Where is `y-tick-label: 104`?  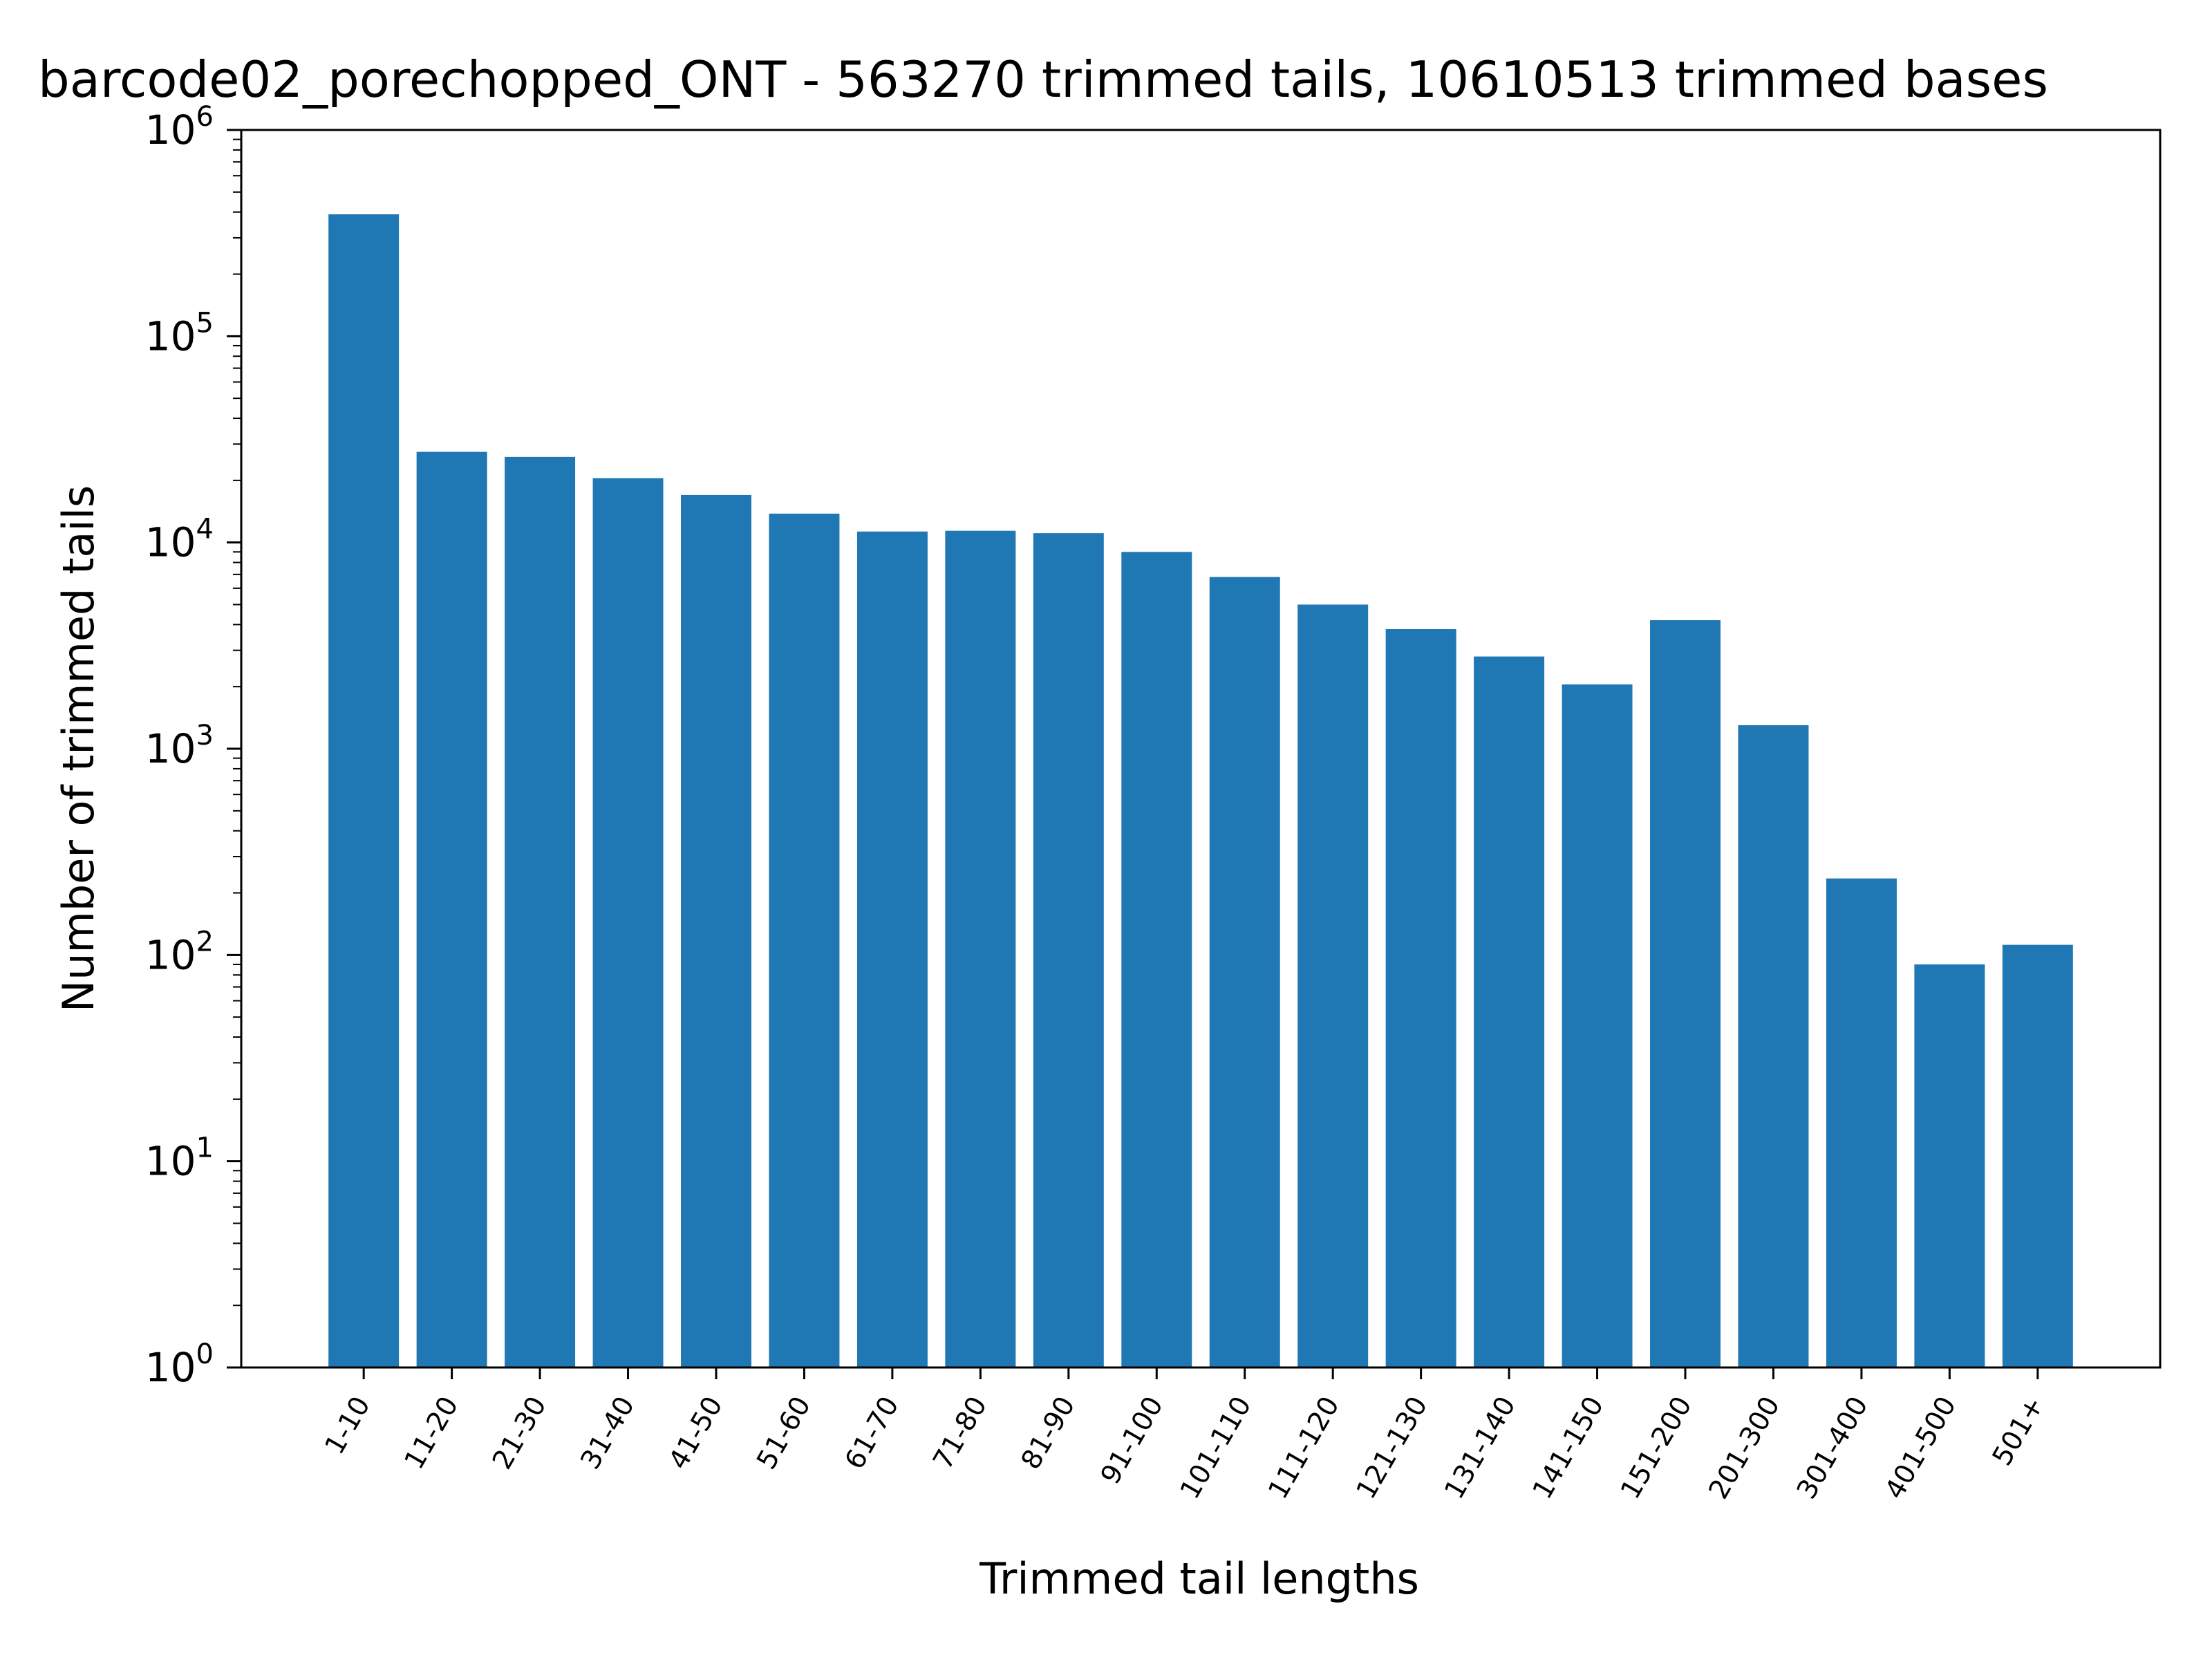
y-tick-label: 104 is located at coordinates (180, 540).